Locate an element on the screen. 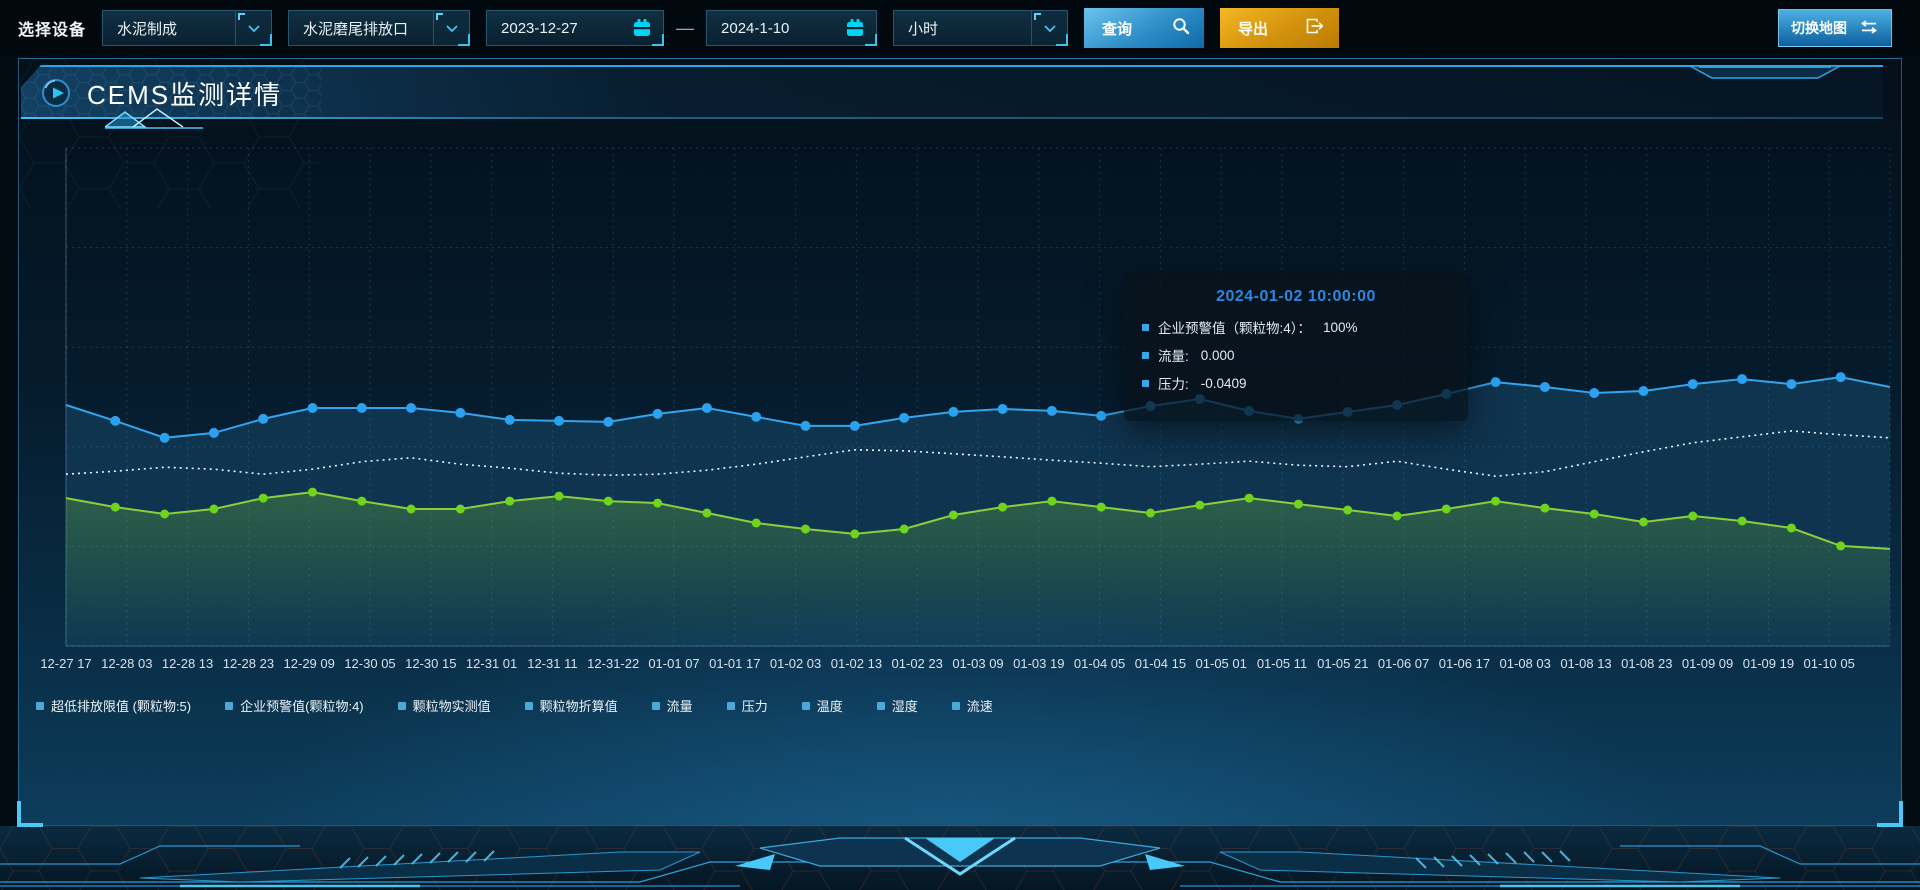 The width and height of the screenshot is (1920, 890). tooltip-item: 企业预警值（颗粒物:4）： 100% is located at coordinates (1305, 327).